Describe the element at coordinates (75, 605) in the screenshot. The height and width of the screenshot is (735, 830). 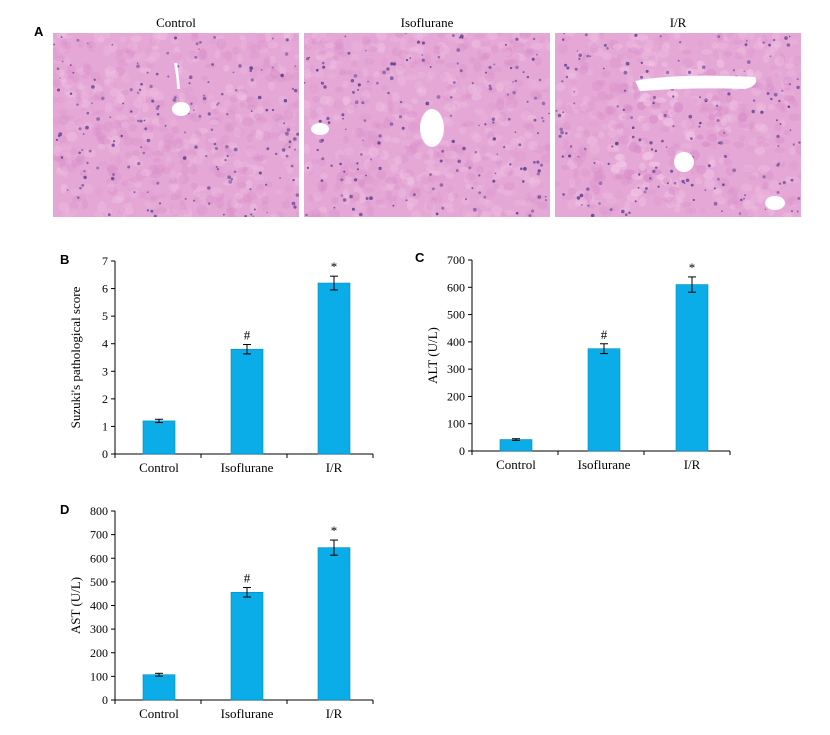
I see `y-axis-label: AST (U/L)` at that location.